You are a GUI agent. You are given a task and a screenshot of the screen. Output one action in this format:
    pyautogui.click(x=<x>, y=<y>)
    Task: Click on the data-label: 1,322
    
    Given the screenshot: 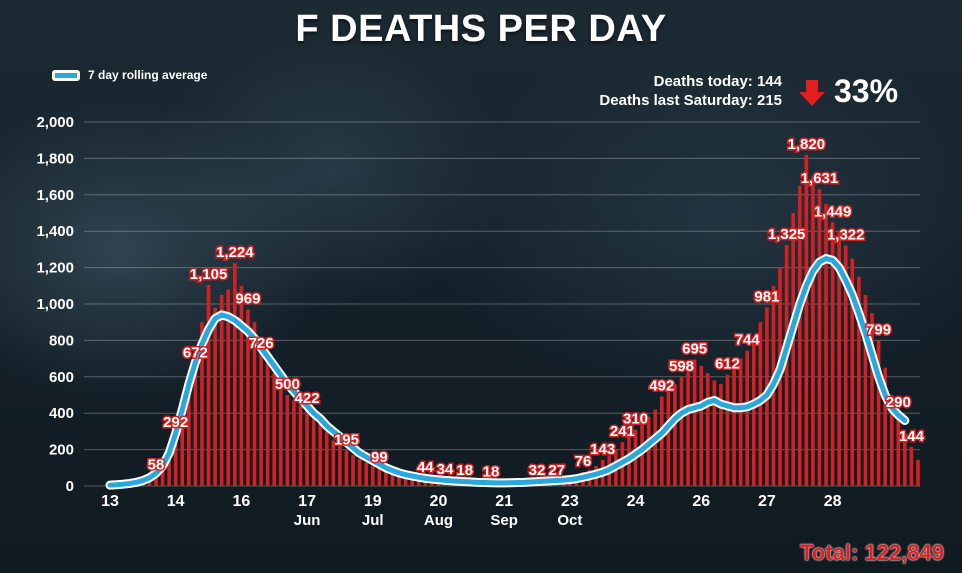 What is the action you would take?
    pyautogui.click(x=846, y=234)
    